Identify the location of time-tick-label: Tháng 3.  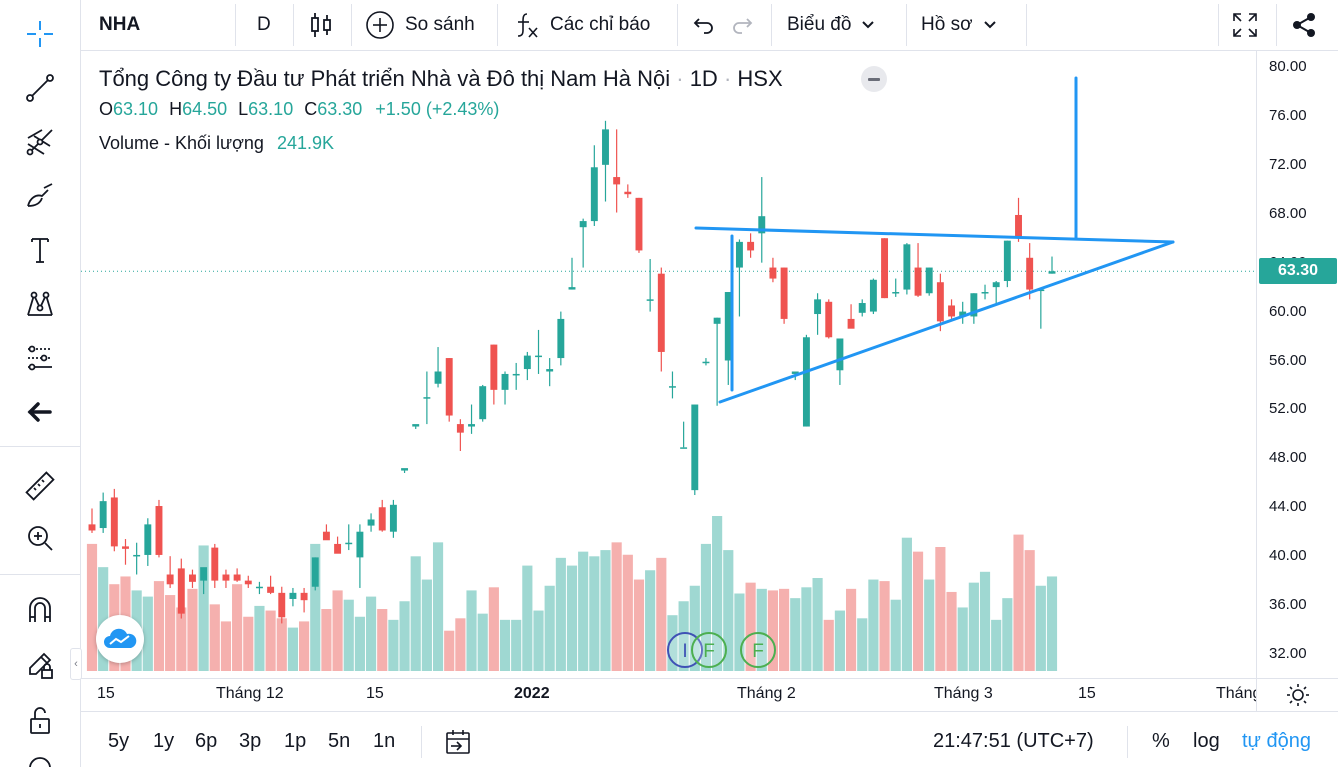
(963, 693).